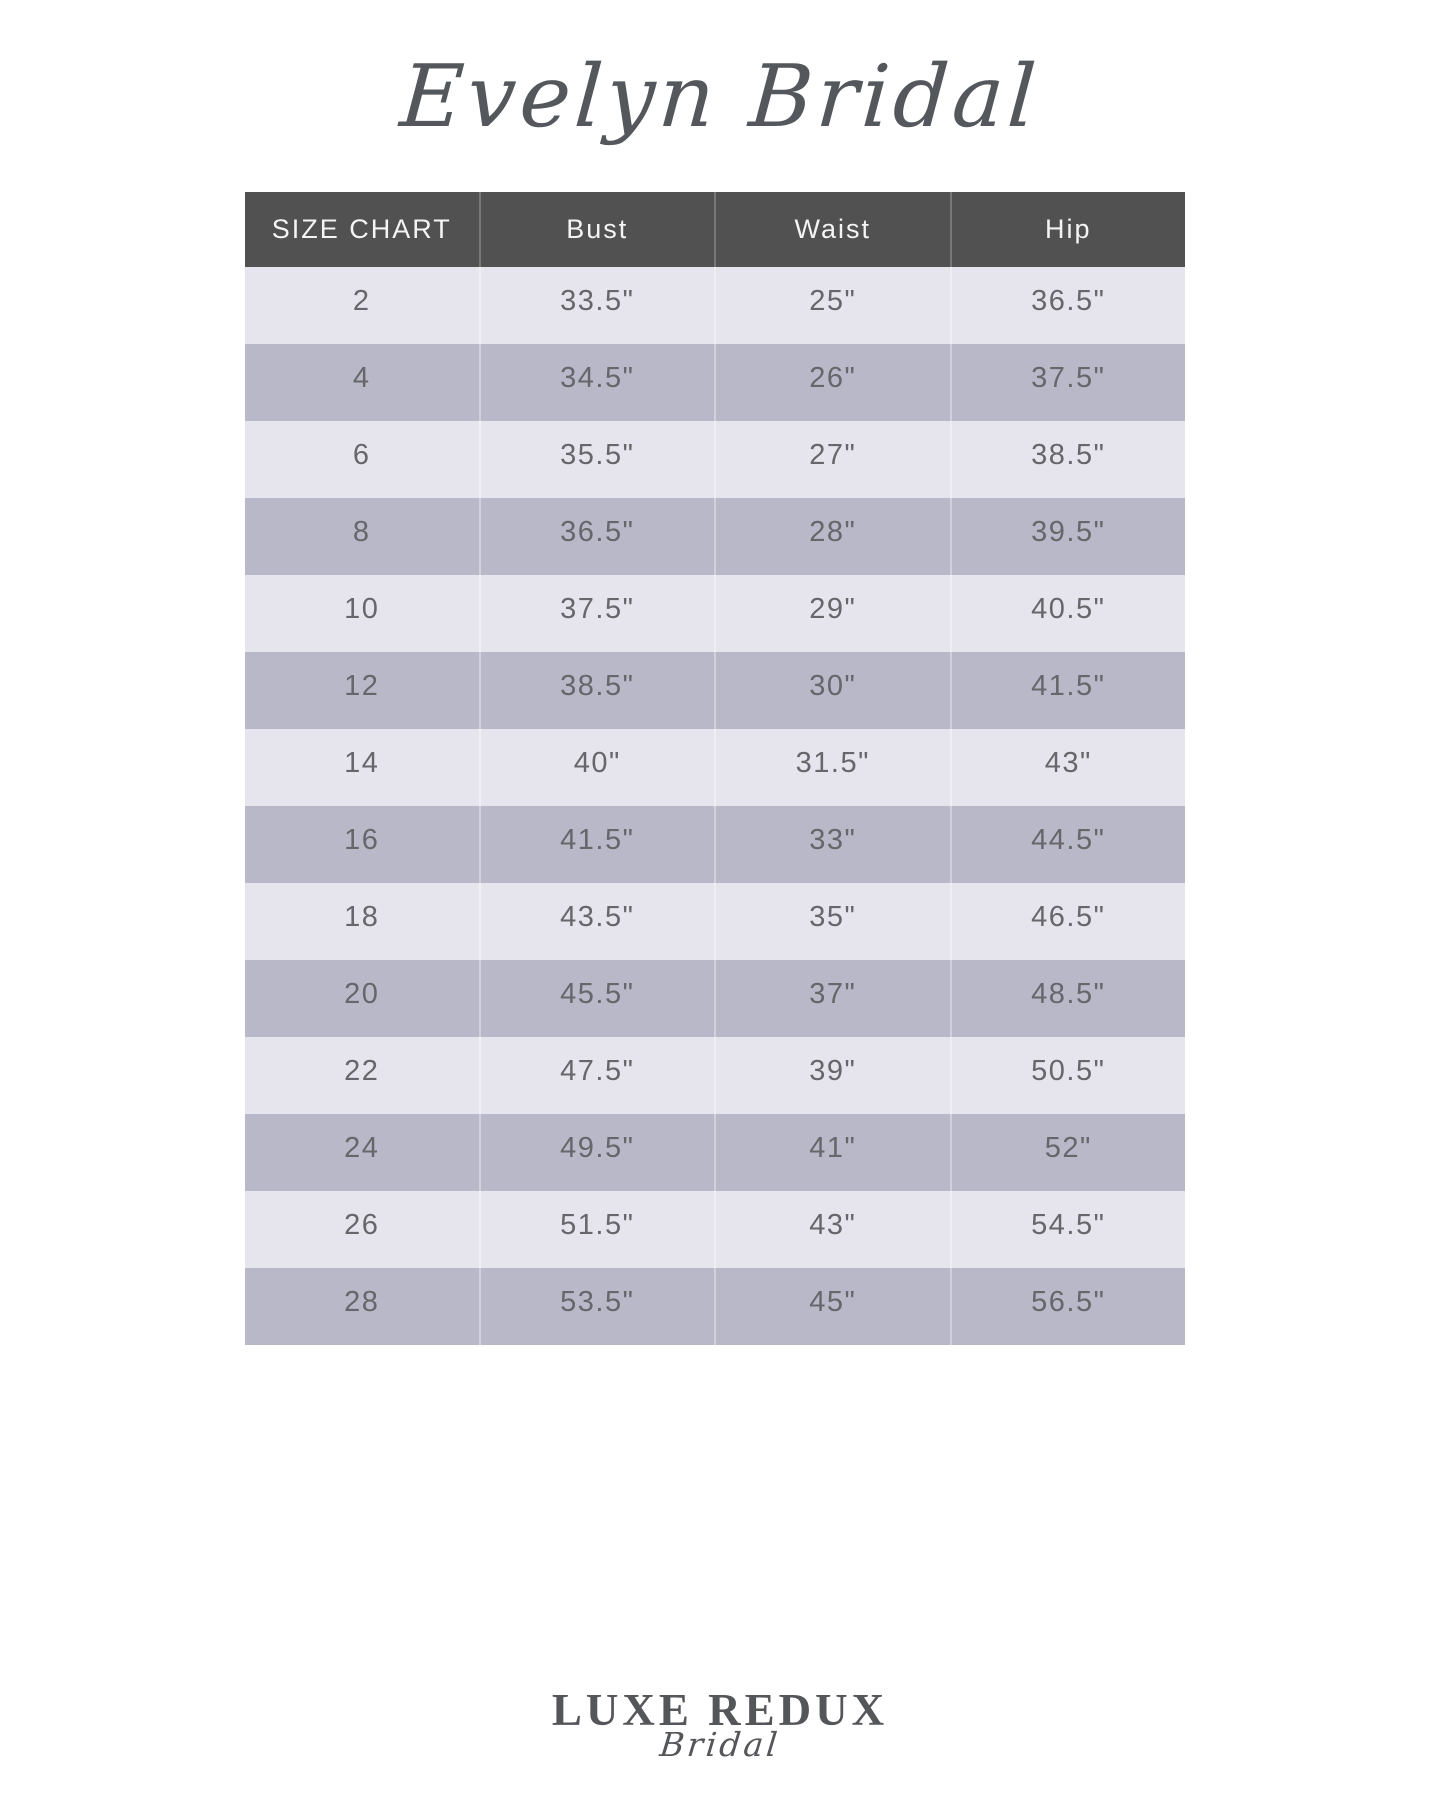 The image size is (1440, 1800). I want to click on footer-logo: LUXE REDUX Bridal, so click(720, 1725).